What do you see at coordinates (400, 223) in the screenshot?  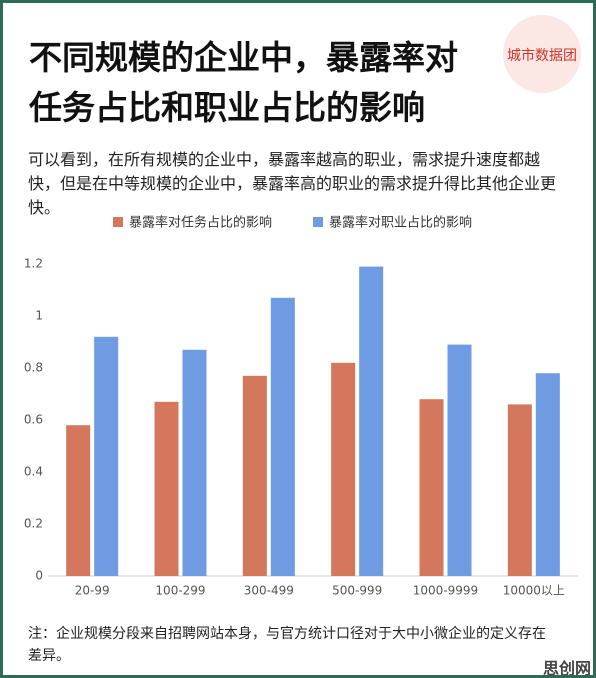 I see `legend-label: 暴露率对职业占比的影响` at bounding box center [400, 223].